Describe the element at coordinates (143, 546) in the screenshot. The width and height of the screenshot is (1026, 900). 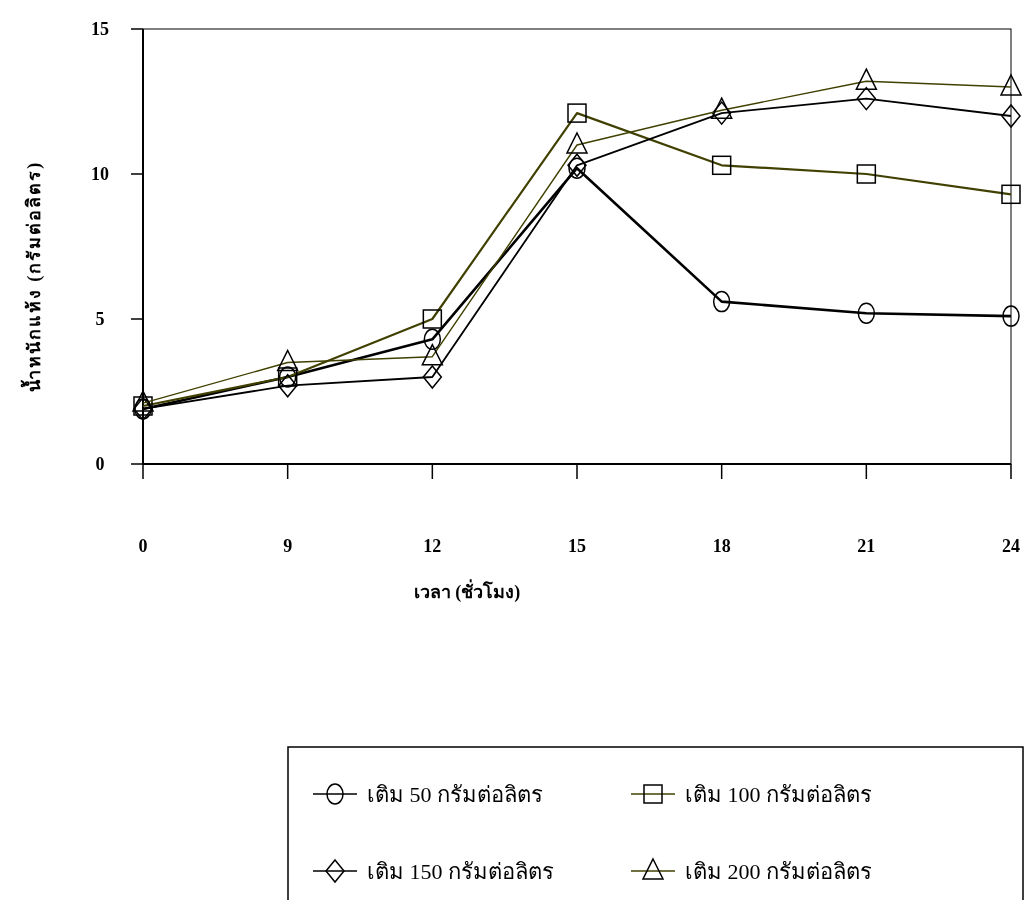
I see `x-tick-label: 0` at that location.